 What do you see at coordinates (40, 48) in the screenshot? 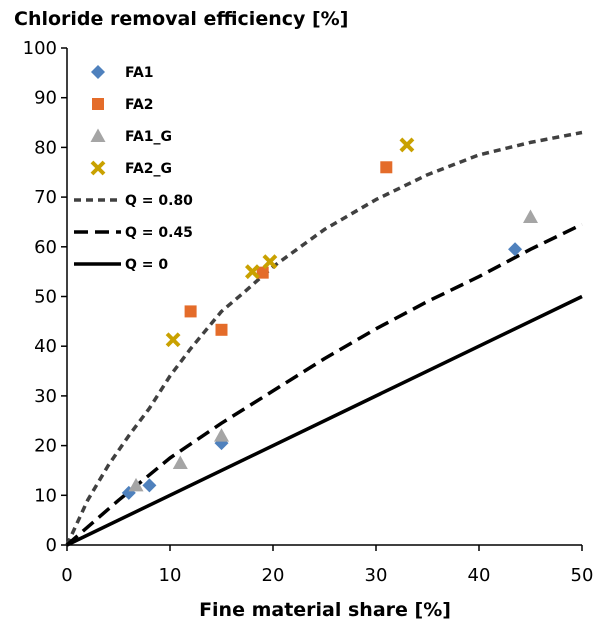
I see `y-tick-label: 100` at bounding box center [40, 48].